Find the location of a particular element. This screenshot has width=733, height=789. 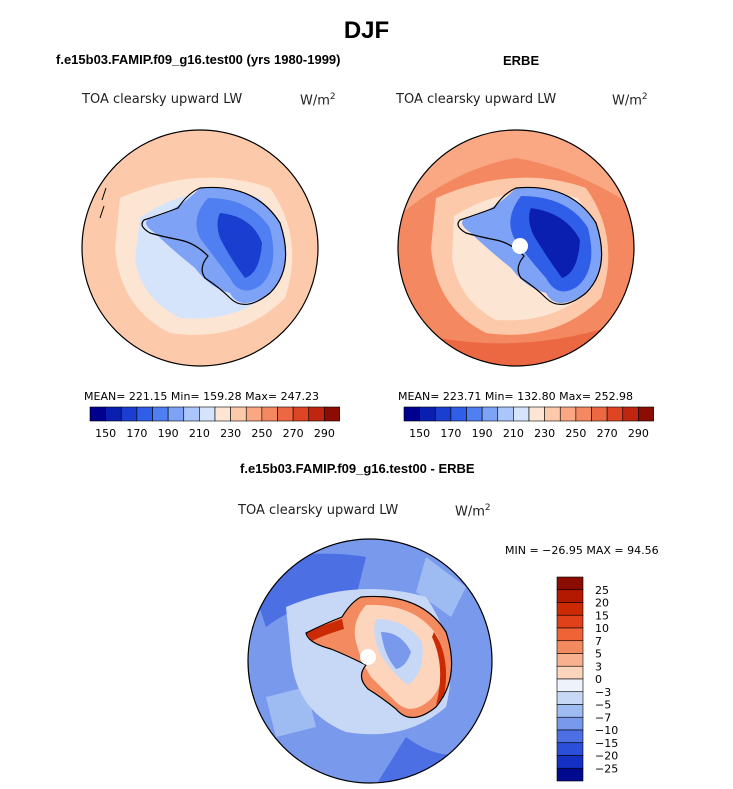

panel2-colorbar-tick-label: 170 is located at coordinates (450, 433).